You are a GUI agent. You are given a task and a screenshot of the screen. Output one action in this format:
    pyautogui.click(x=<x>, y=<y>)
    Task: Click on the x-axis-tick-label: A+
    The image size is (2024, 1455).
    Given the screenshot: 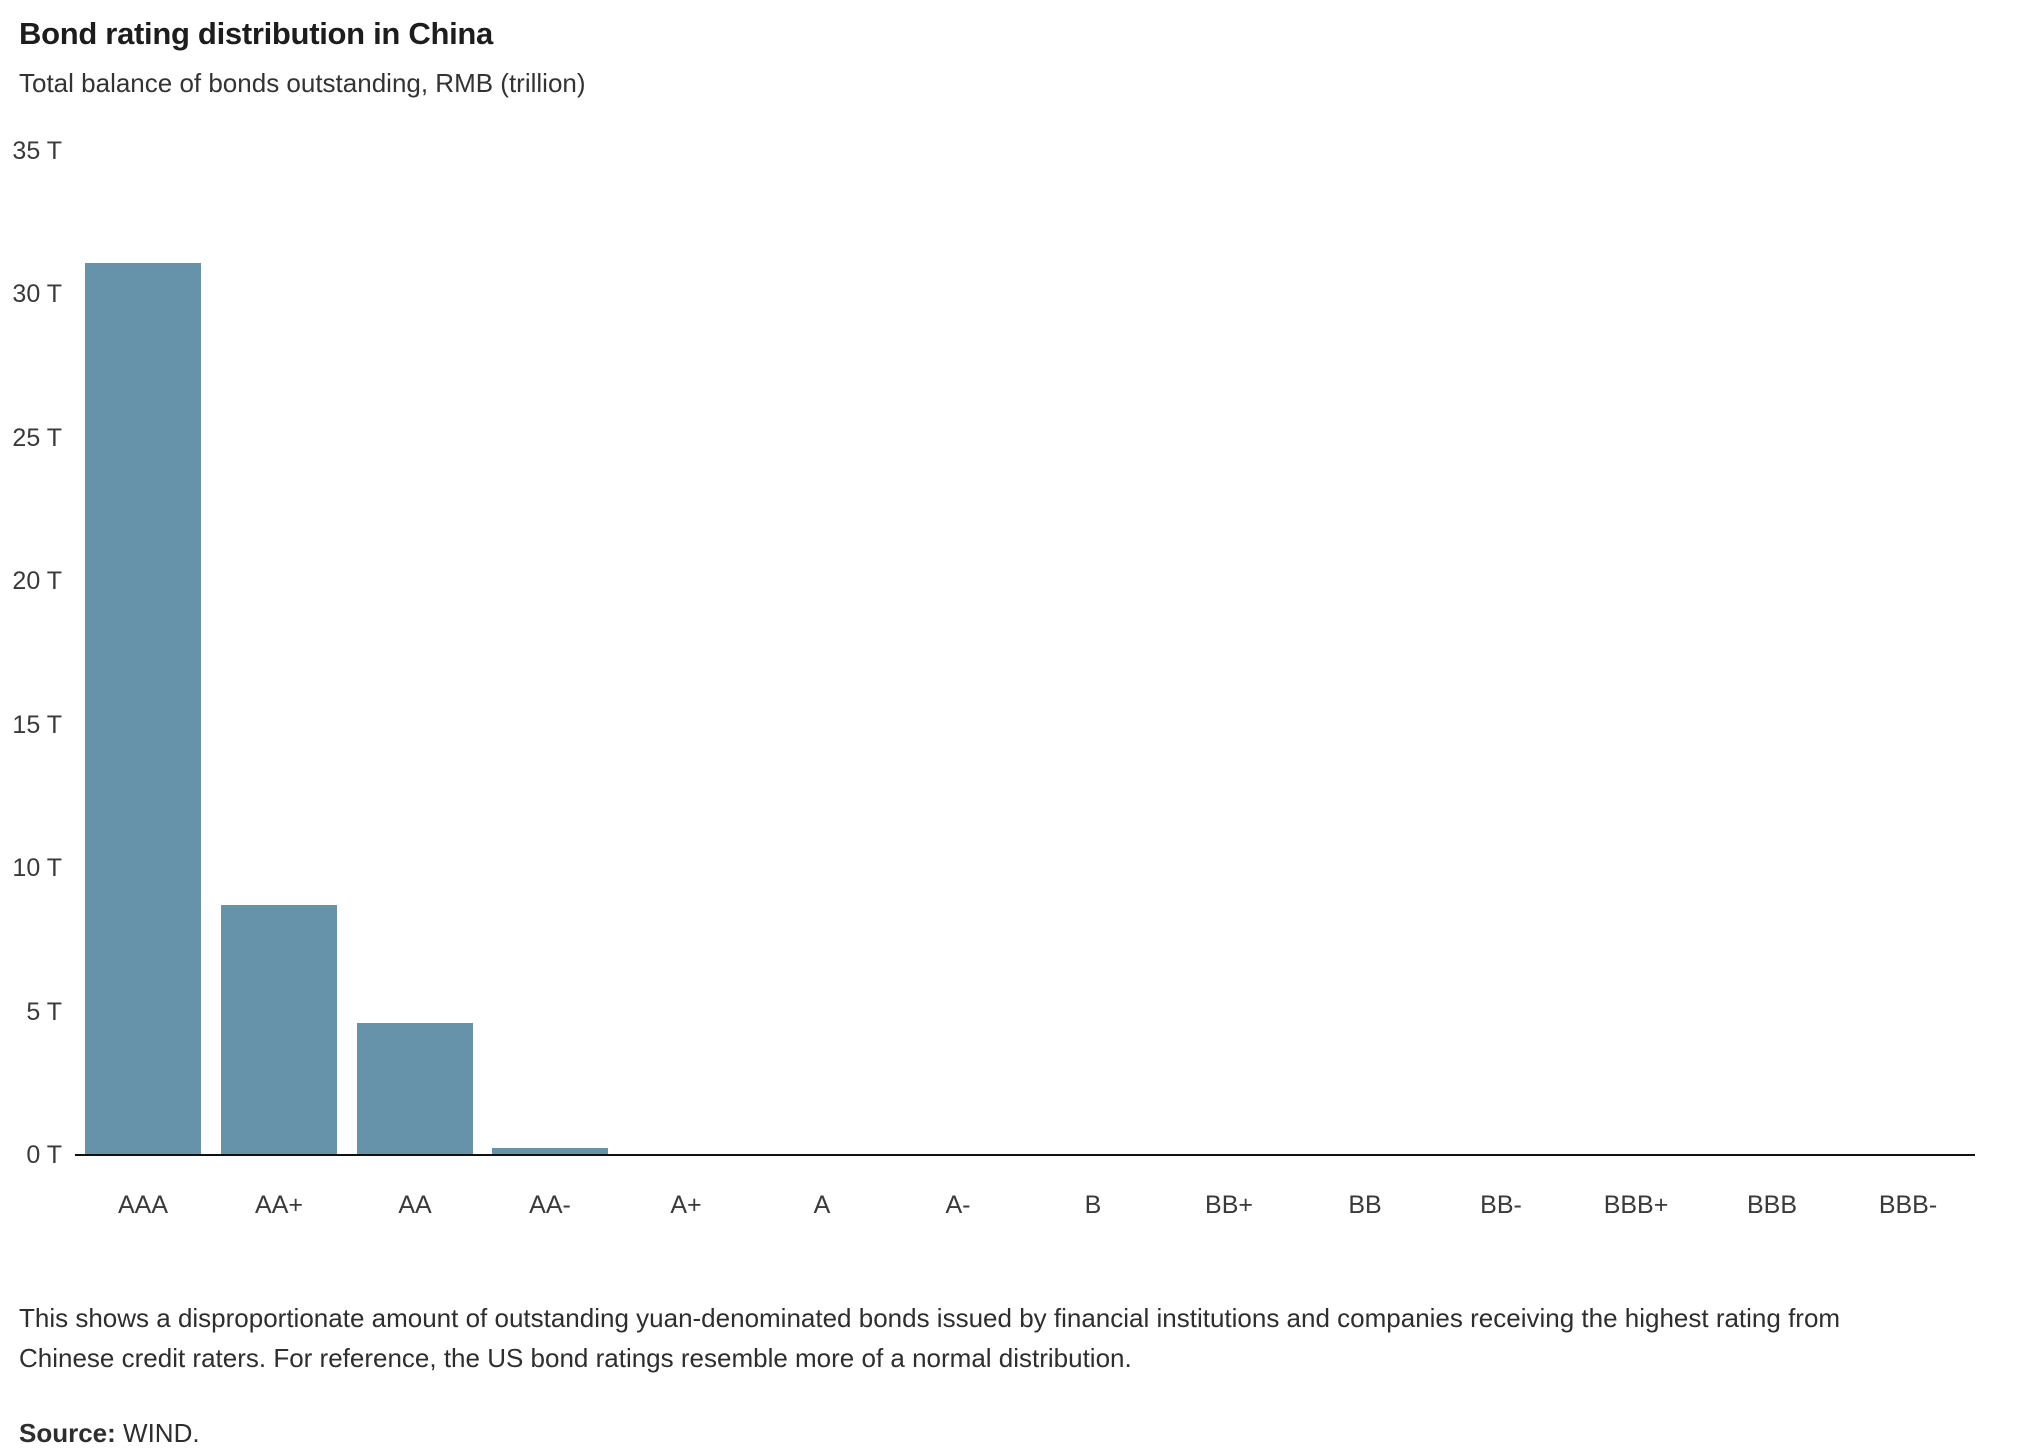 What is the action you would take?
    pyautogui.click(x=686, y=1205)
    